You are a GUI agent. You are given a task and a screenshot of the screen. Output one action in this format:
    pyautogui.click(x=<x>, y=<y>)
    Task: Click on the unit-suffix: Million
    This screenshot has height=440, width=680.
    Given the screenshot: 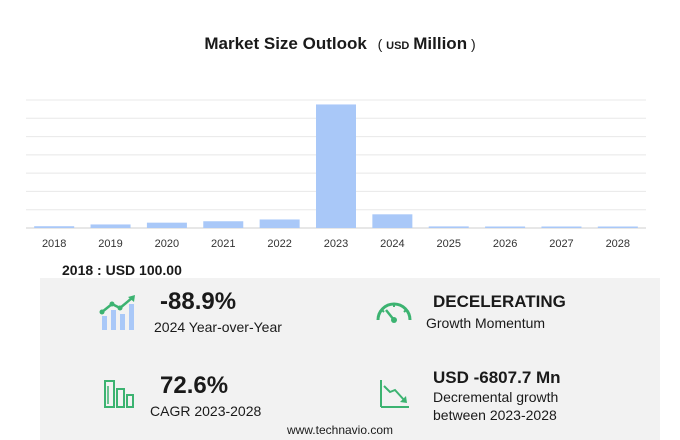 What is the action you would take?
    pyautogui.click(x=440, y=43)
    